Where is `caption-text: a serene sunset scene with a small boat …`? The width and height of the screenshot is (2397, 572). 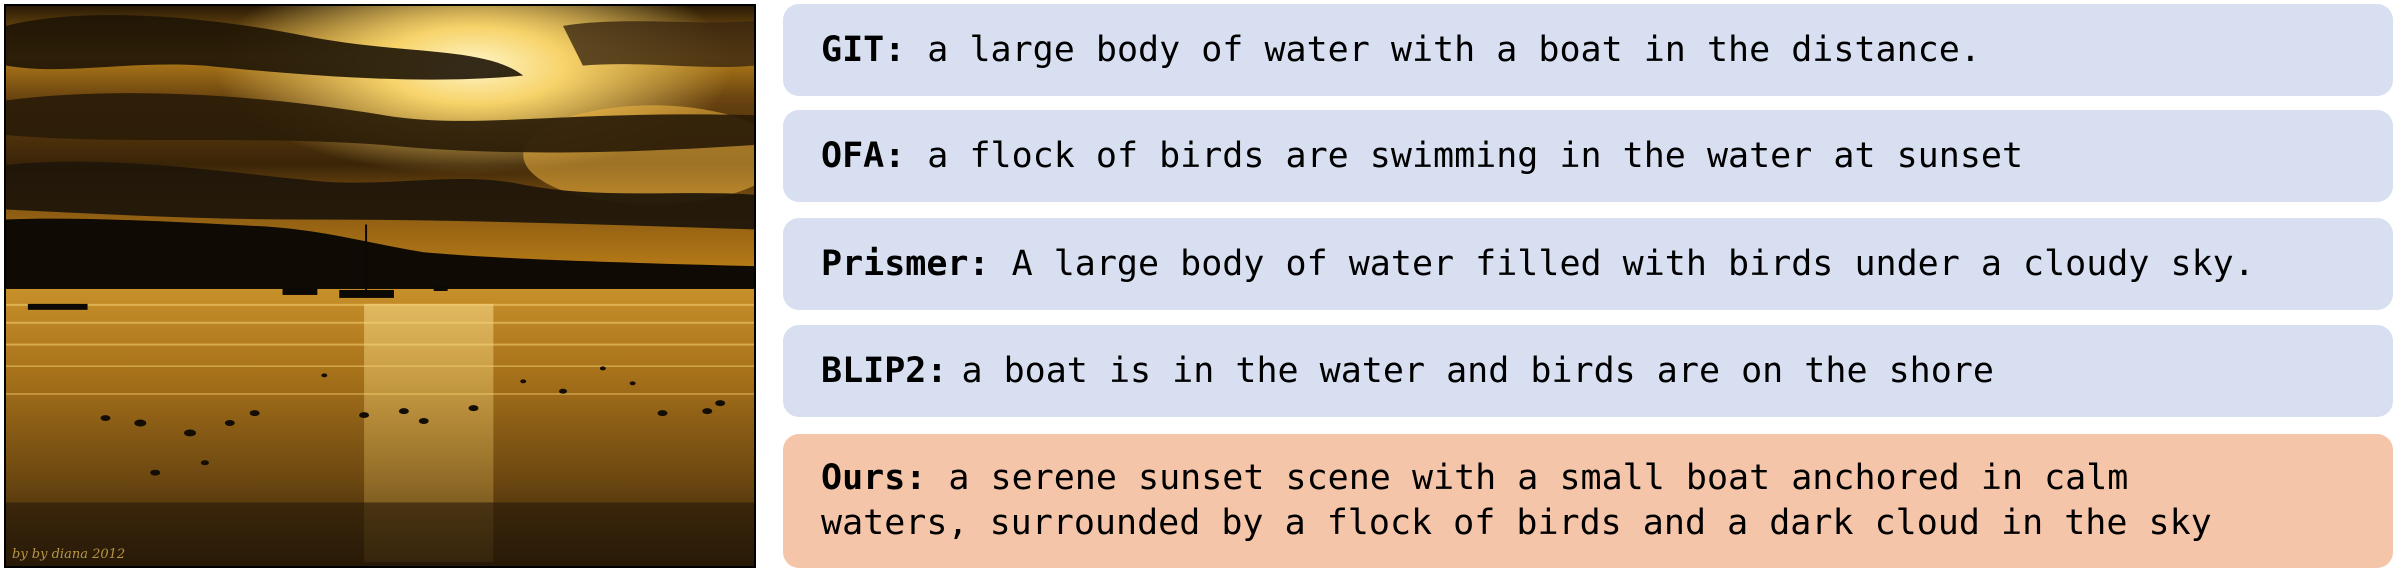
caption-text: a serene sunset scene with a small boat … is located at coordinates (1538, 478).